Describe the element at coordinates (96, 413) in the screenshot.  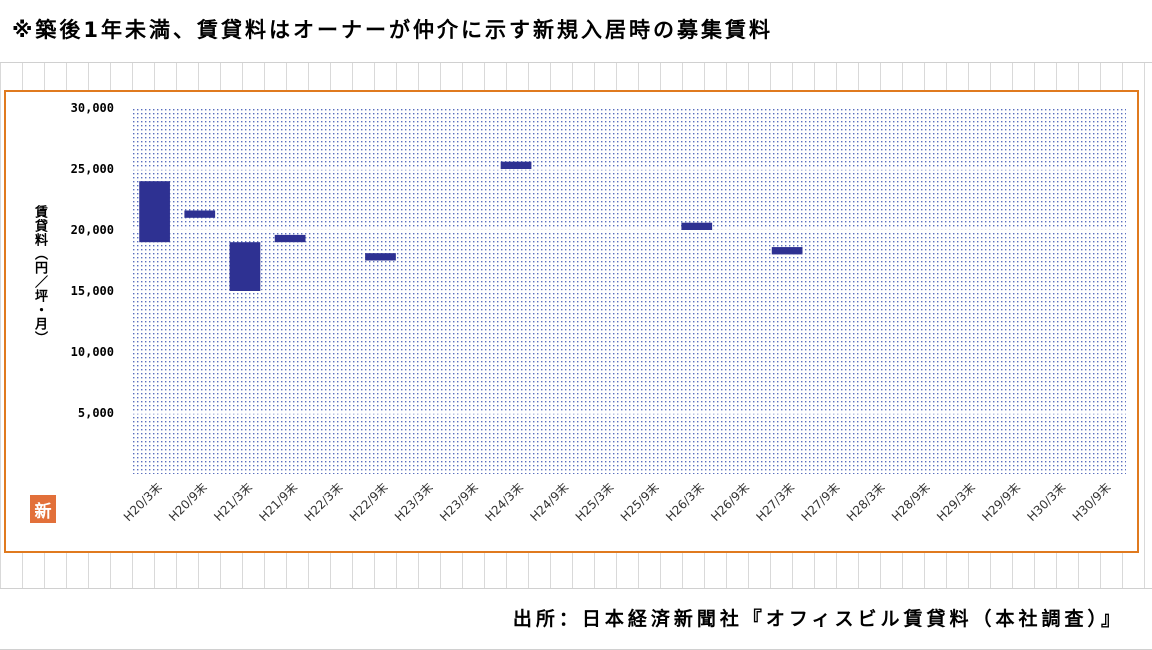
I see `y-tick-label: 5,000` at that location.